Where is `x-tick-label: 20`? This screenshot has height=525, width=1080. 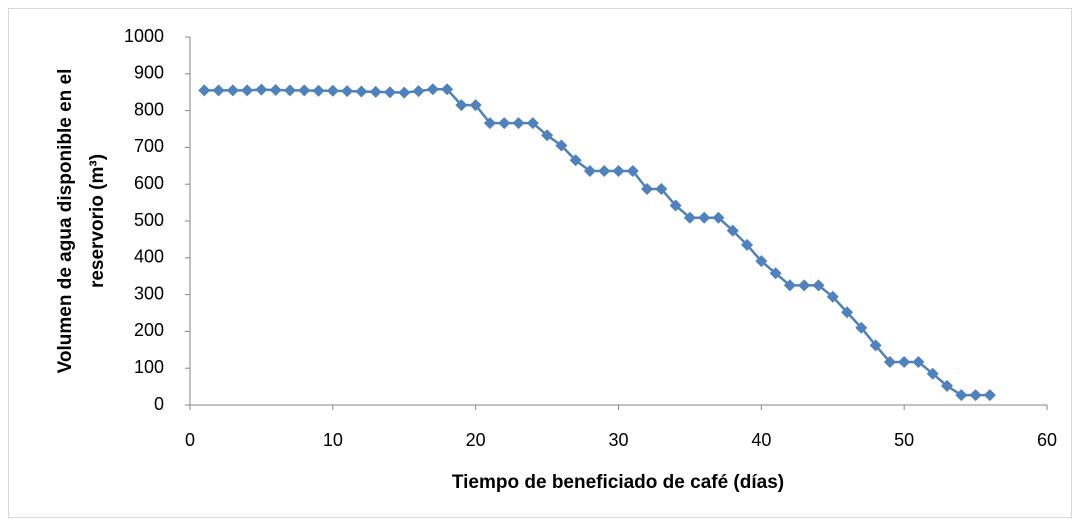
x-tick-label: 20 is located at coordinates (476, 440).